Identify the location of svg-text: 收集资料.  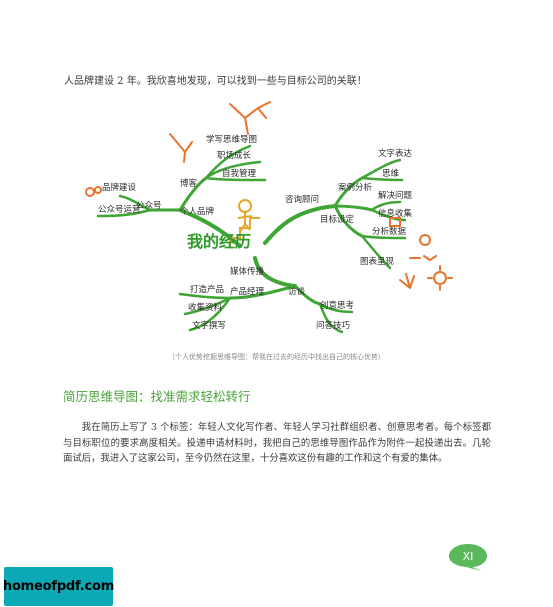
(205, 307).